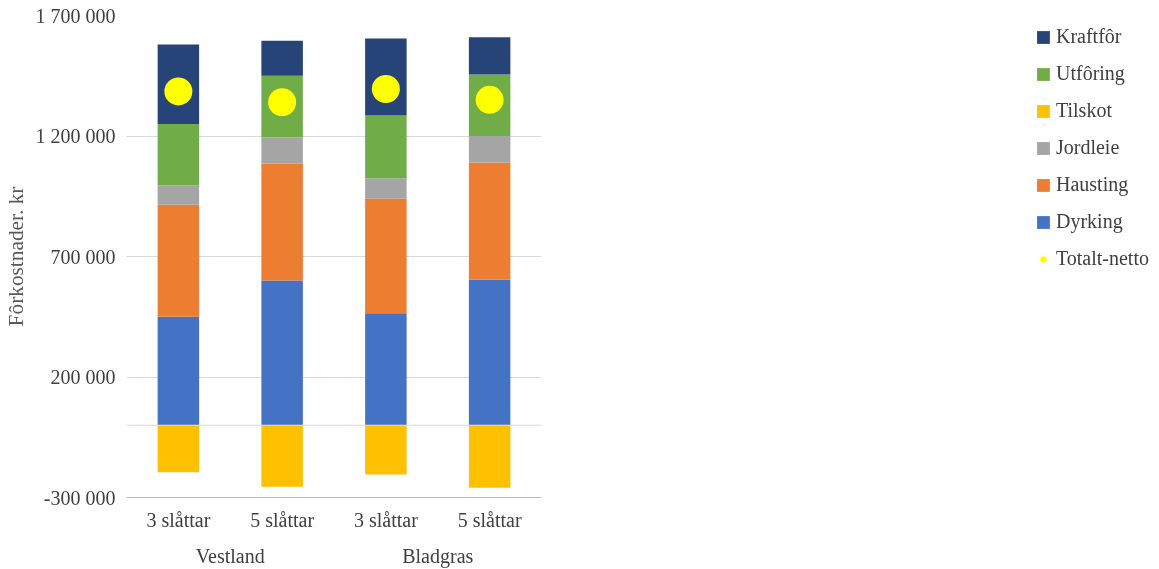 The width and height of the screenshot is (1159, 569). I want to click on y-tick-label: 1 200 000, so click(75, 136).